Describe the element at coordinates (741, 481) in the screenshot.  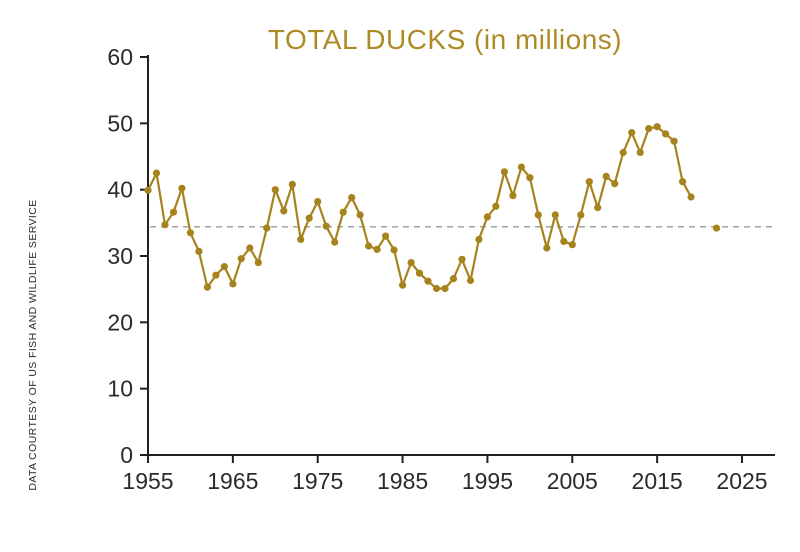
I see `x-tick-label: 2025` at that location.